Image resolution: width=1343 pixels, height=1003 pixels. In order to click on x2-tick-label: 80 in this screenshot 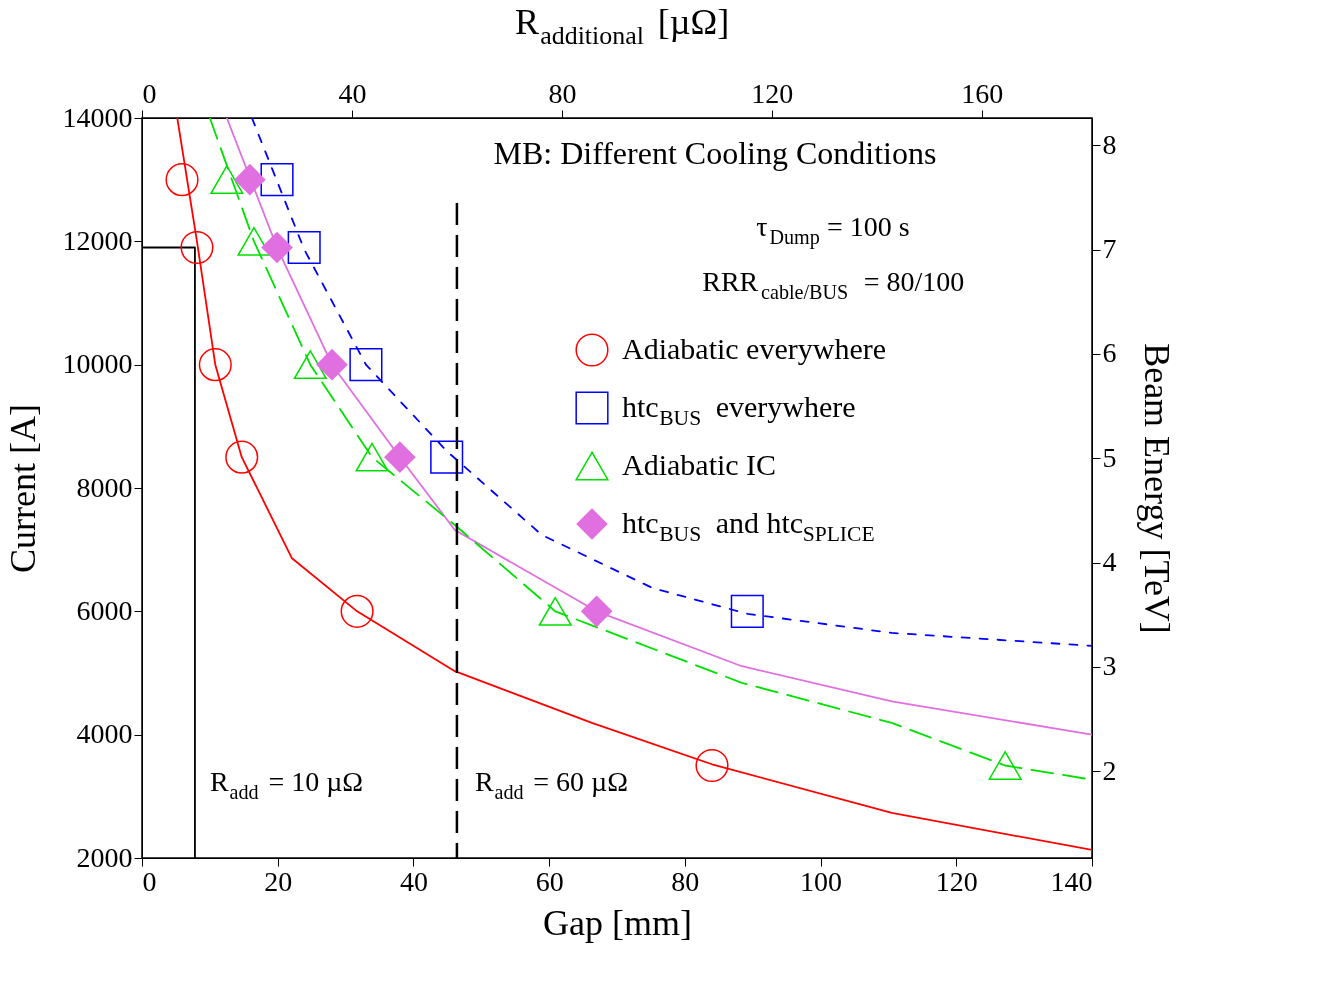, I will do `click(562, 93)`.